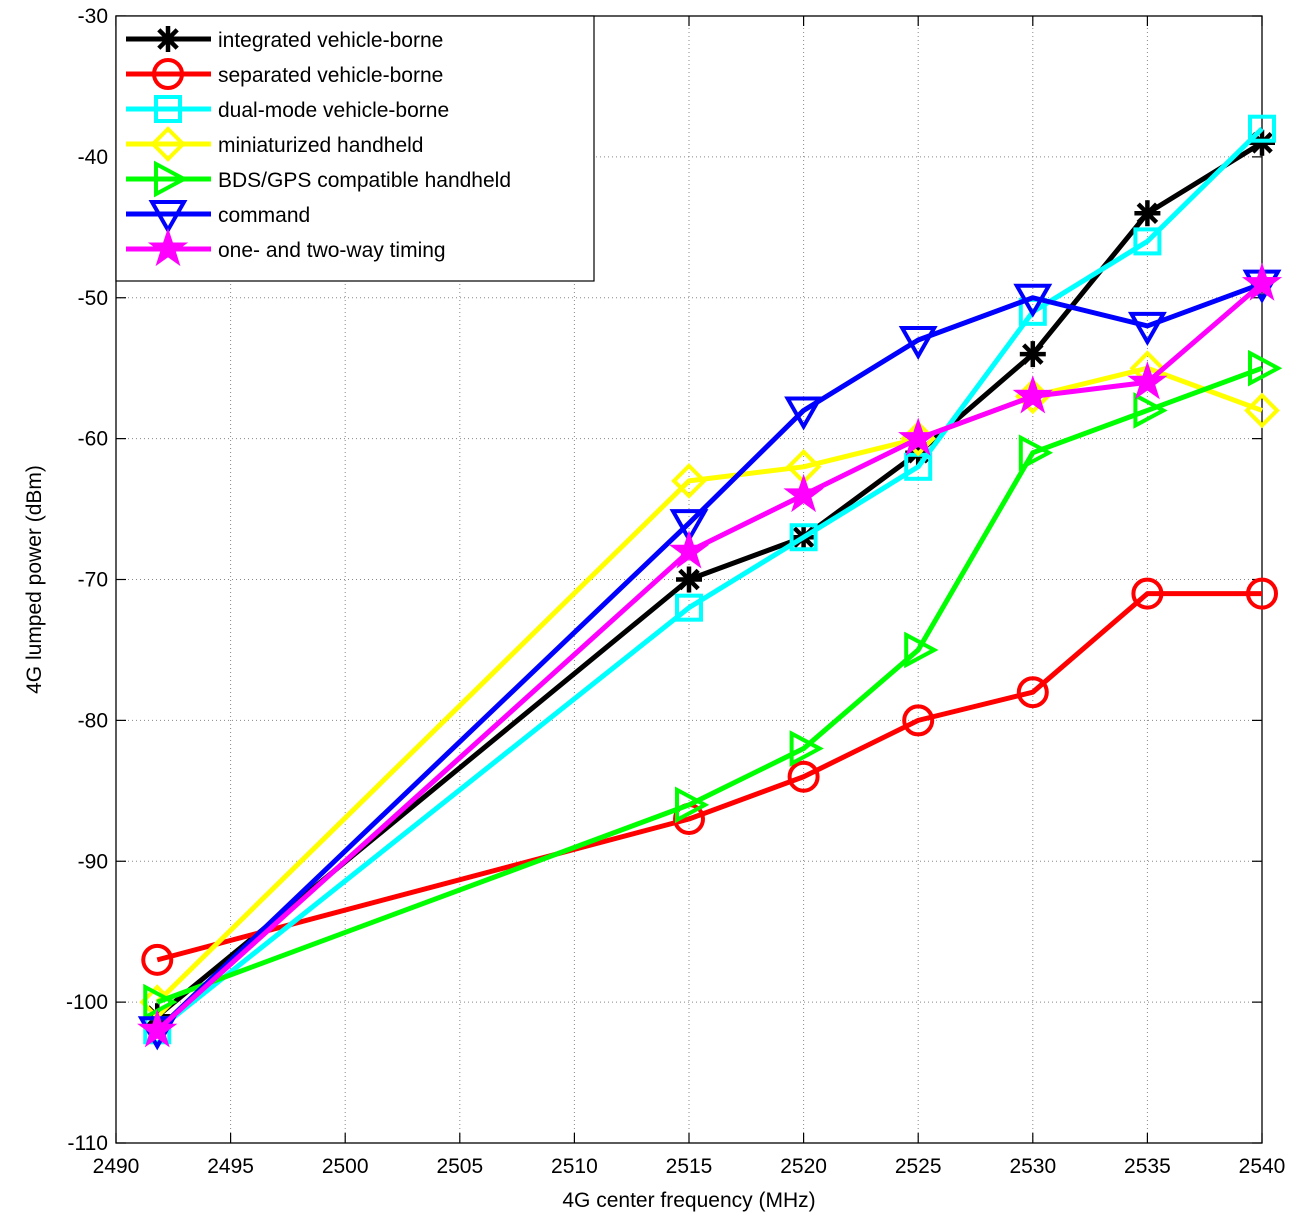 The image size is (1291, 1215). Describe the element at coordinates (88, 1143) in the screenshot. I see `y-tick-label: -110` at that location.